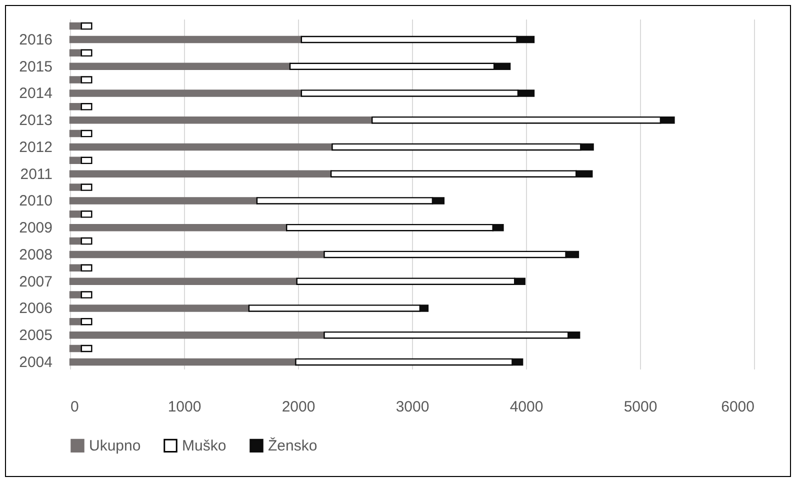 The width and height of the screenshot is (798, 484). I want to click on y-tick-label: 2011, so click(36, 174).